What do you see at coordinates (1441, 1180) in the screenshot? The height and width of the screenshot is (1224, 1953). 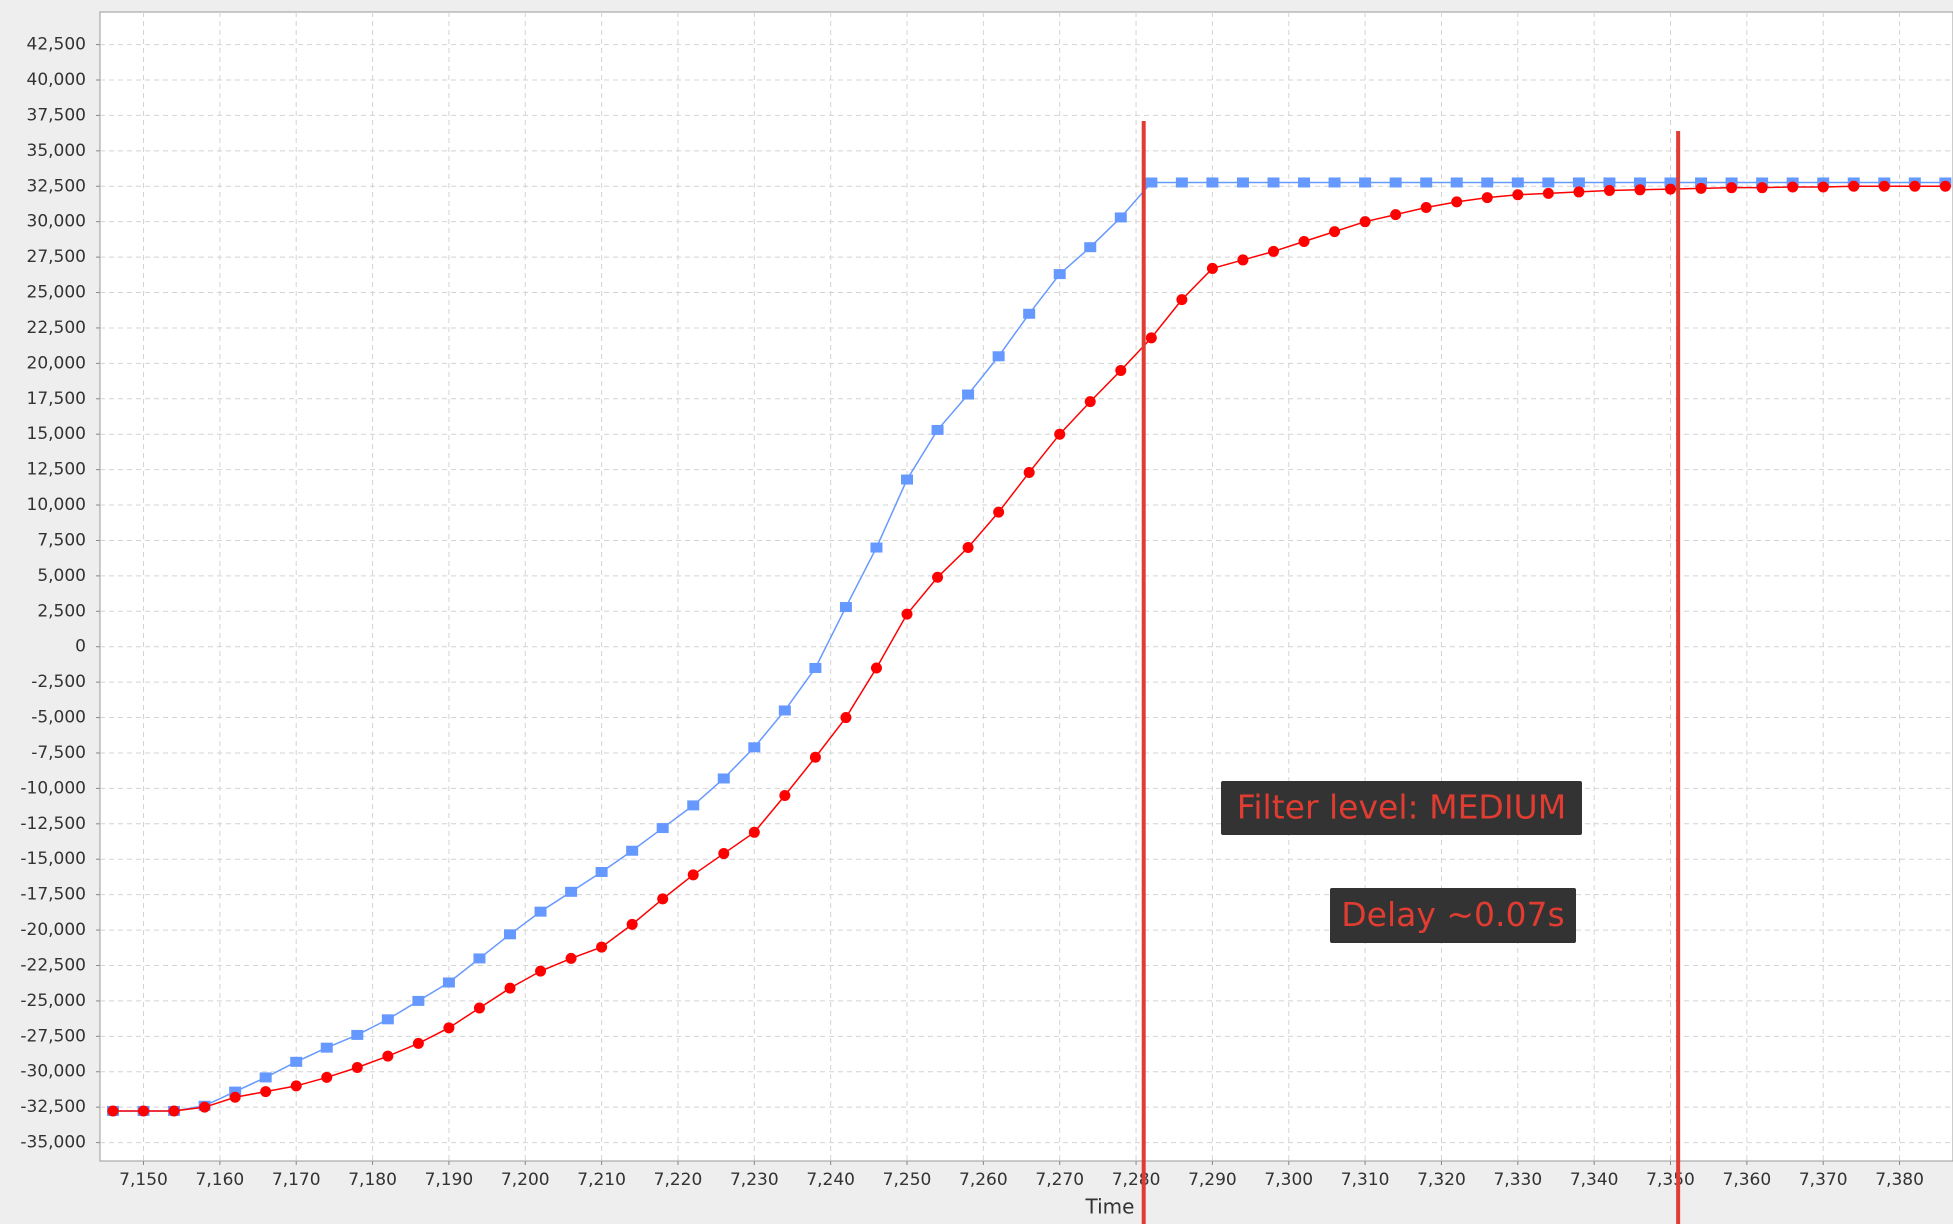 I see `x-tick-label: 7,320` at bounding box center [1441, 1180].